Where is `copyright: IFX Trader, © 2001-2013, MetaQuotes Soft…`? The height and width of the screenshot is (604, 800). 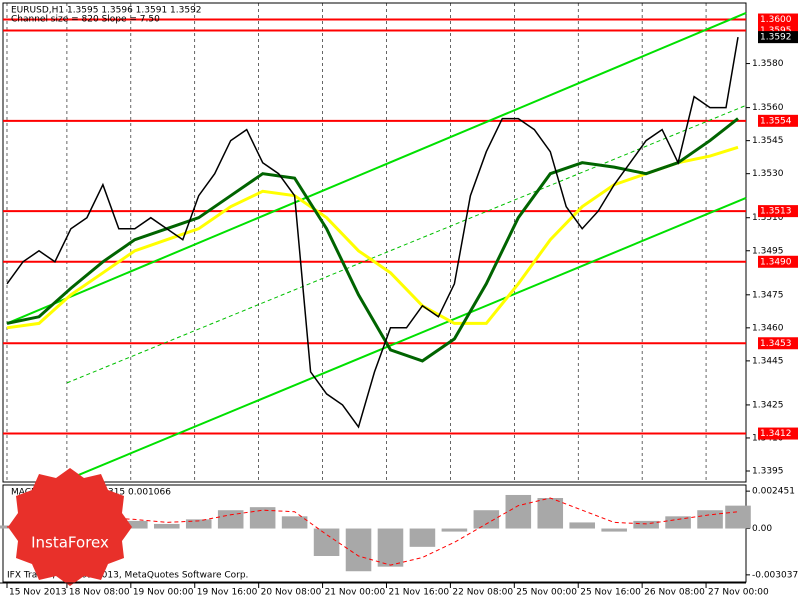
copyright: IFX Trader, © 2001-2013, MetaQuotes Soft… is located at coordinates (127, 576).